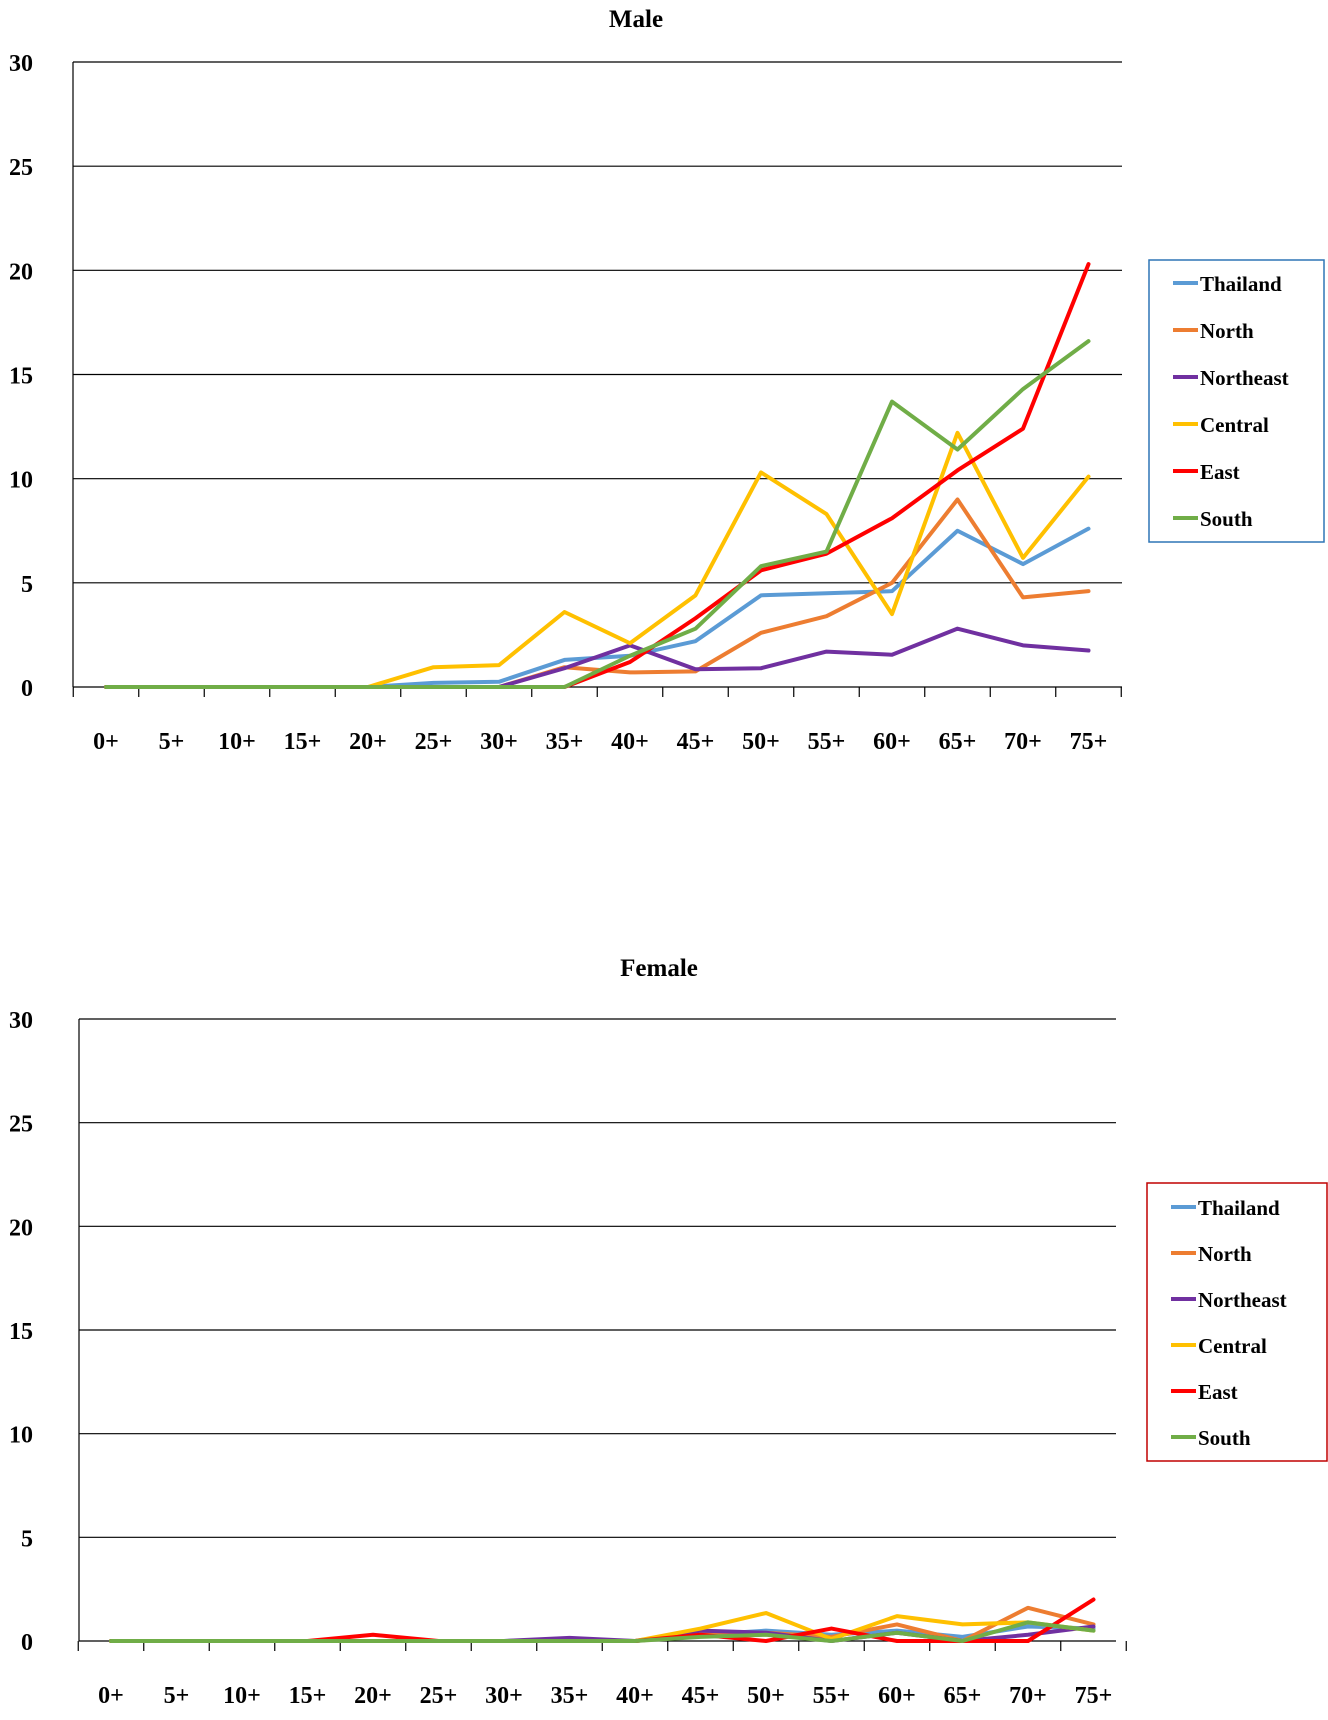  Describe the element at coordinates (27, 689) in the screenshot. I see `male-y-tick-label: 0` at that location.